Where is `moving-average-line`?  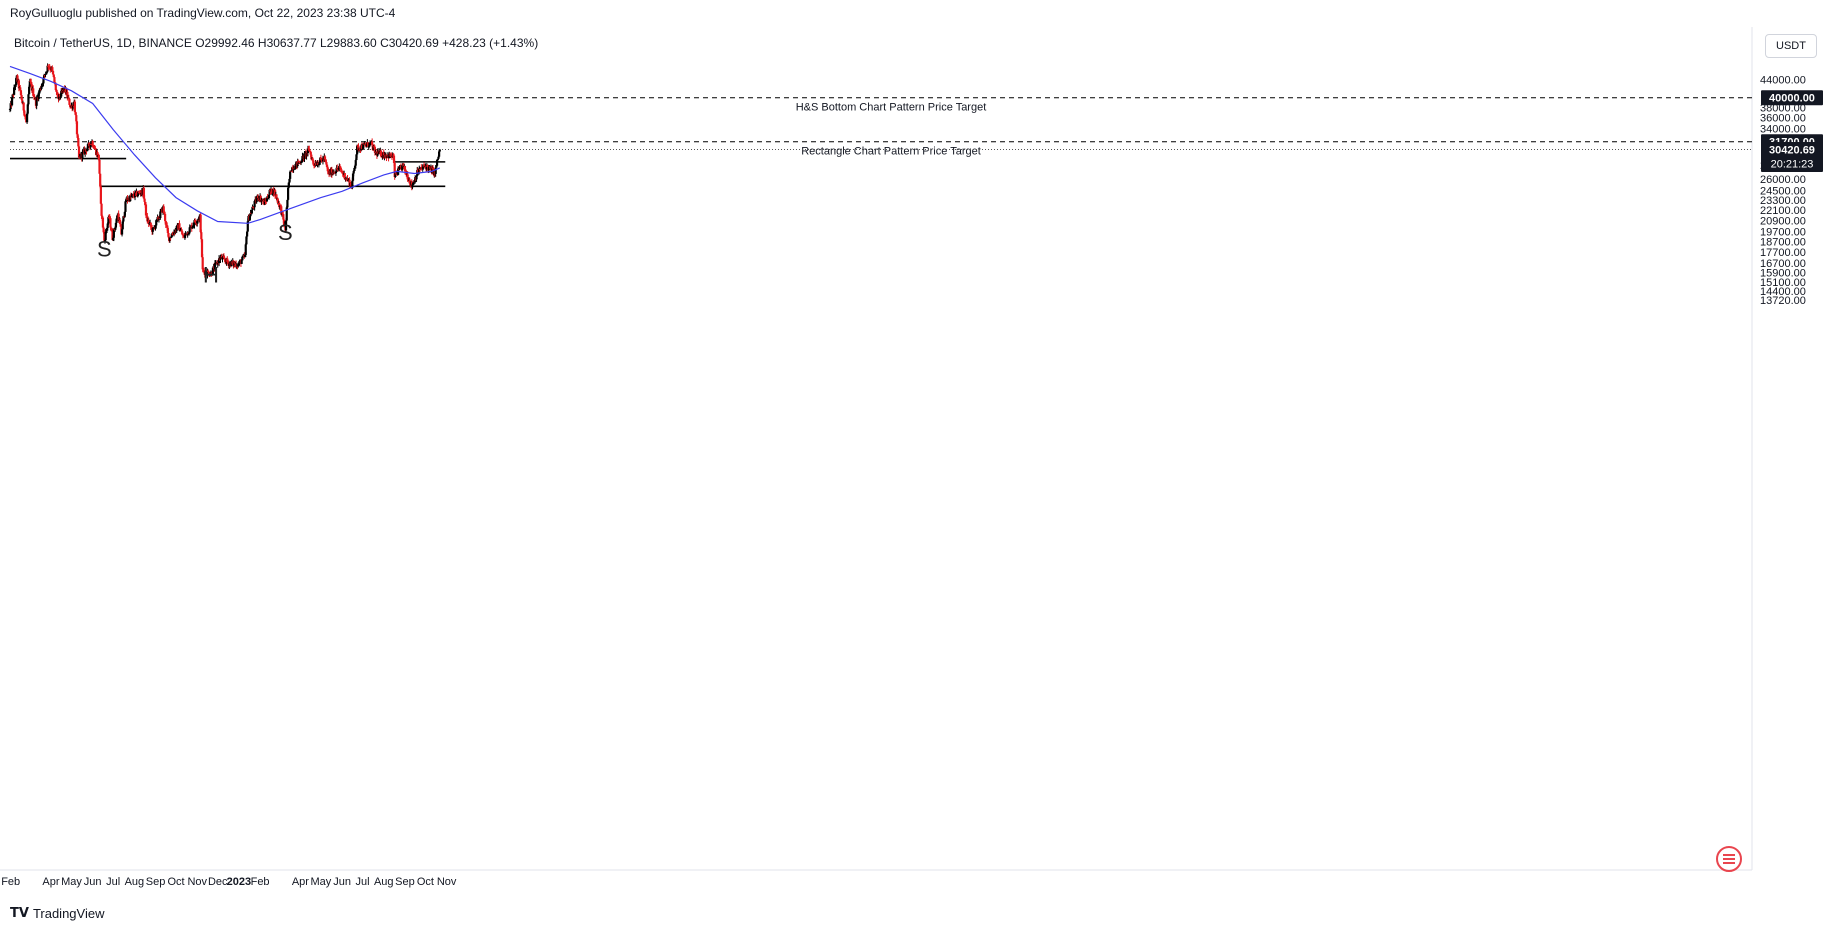
moving-average-line is located at coordinates (225, 144).